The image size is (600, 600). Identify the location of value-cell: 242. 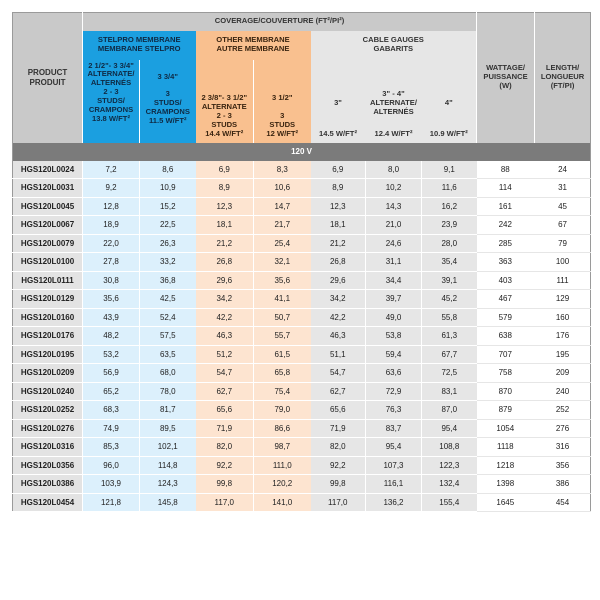
(506, 225).